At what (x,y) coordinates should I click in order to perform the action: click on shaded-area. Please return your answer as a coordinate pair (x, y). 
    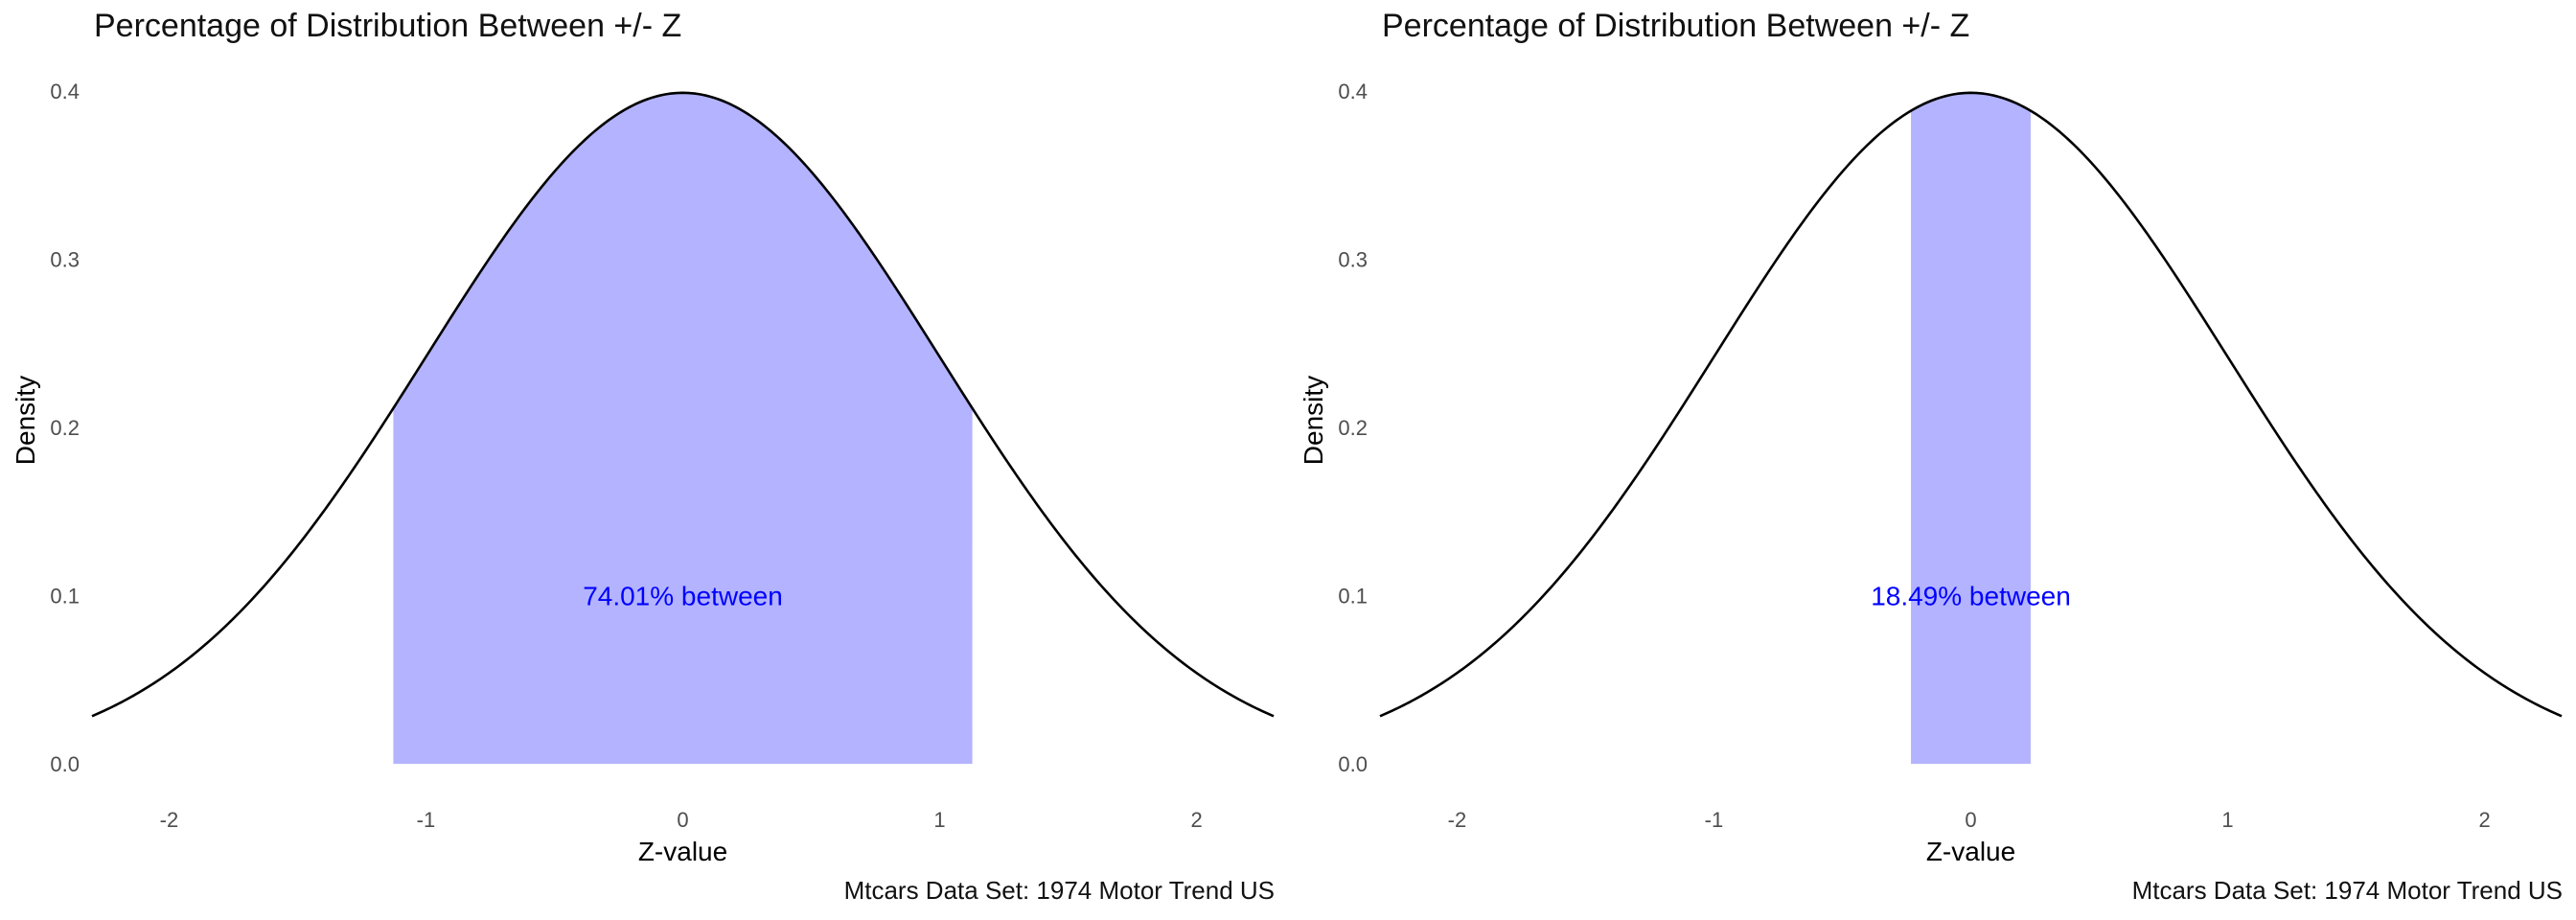
    Looking at the image, I should click on (1971, 428).